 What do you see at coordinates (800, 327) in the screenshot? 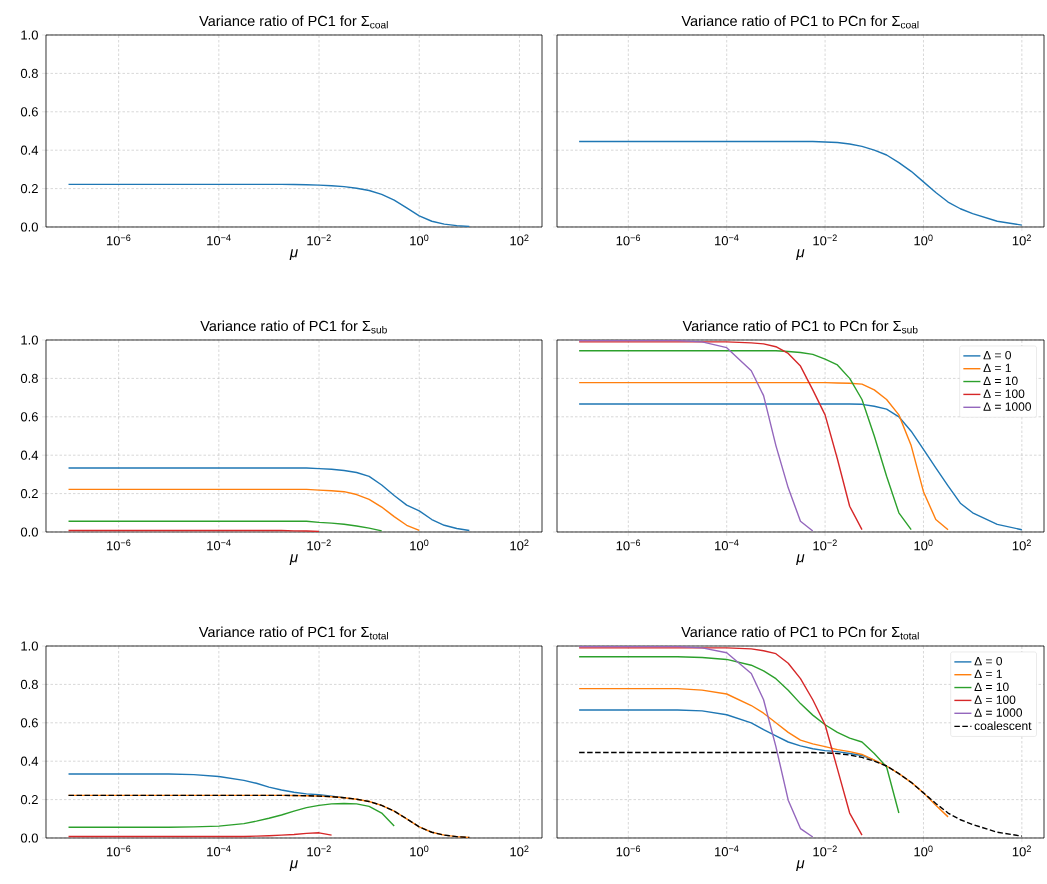
I see `chart-title: Variance ratio of PC1 to PCn for Σ$_{sub}$` at bounding box center [800, 327].